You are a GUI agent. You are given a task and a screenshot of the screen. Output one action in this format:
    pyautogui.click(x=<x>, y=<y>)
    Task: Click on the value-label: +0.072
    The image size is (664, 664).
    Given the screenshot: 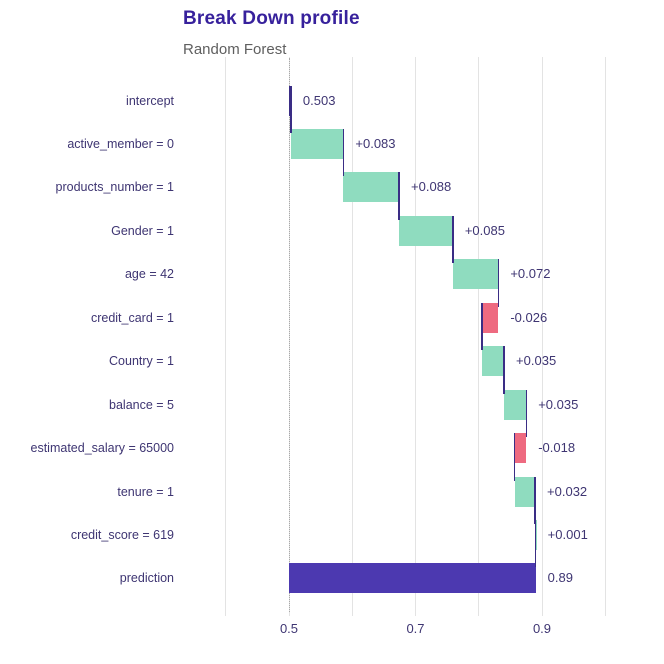 What is the action you would take?
    pyautogui.click(x=530, y=274)
    